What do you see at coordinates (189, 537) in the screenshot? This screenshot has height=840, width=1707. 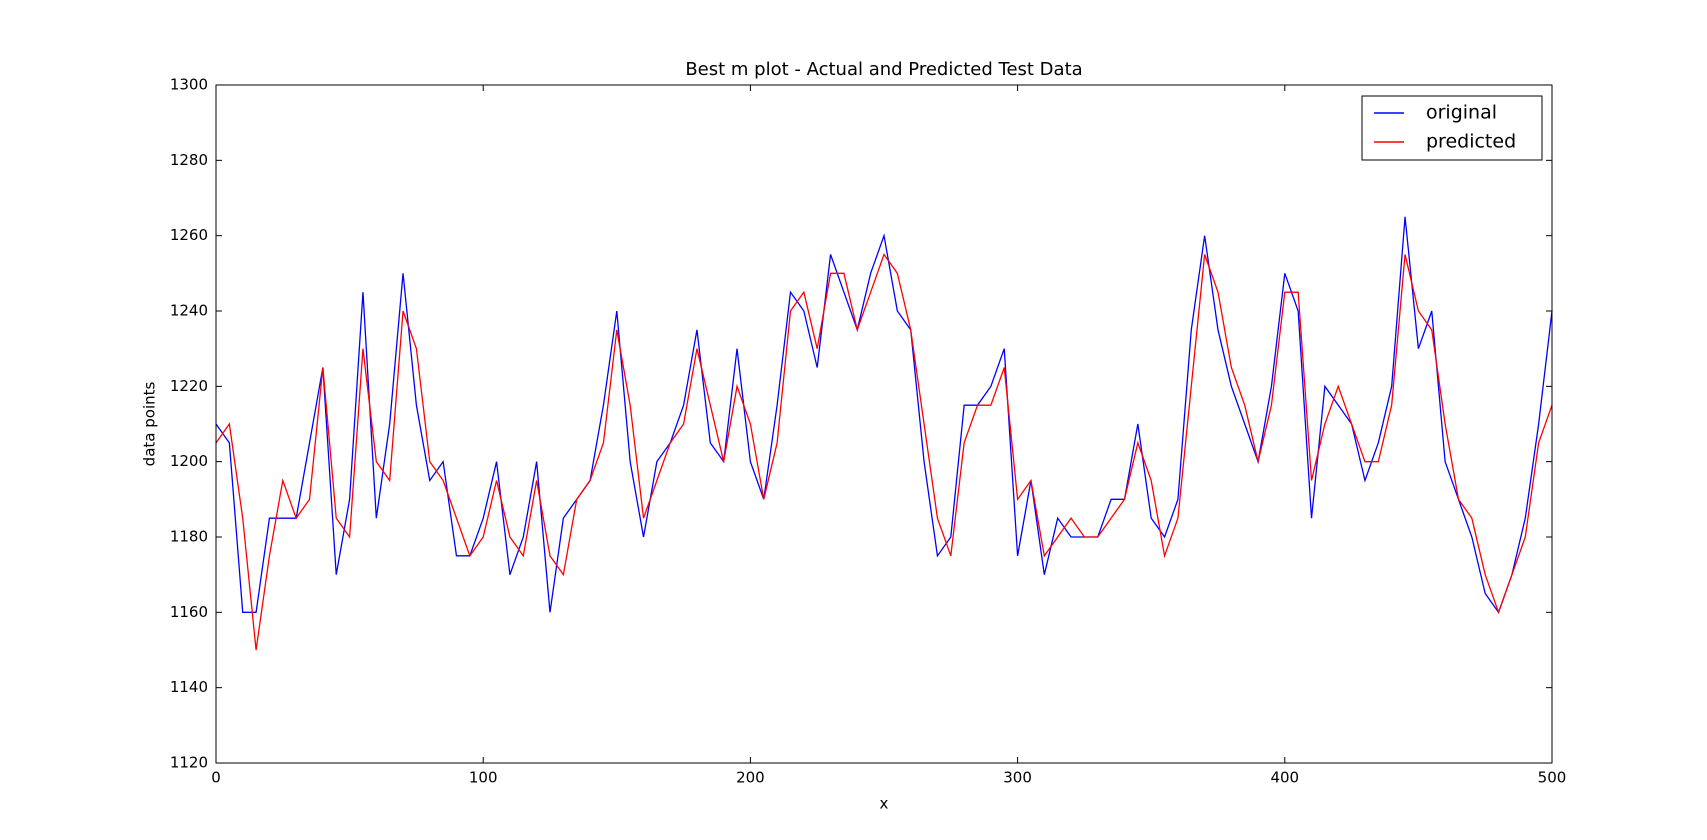 I see `y-tick-label: 1180` at bounding box center [189, 537].